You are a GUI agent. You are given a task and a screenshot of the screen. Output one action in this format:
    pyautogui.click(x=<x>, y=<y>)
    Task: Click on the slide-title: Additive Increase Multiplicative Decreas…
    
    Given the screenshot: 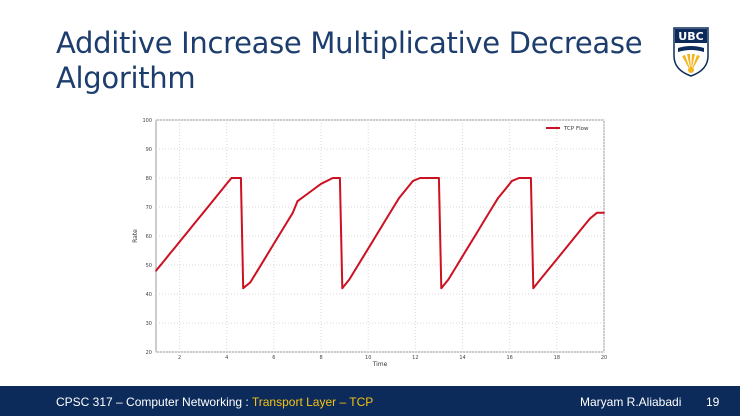 What is the action you would take?
    pyautogui.click(x=349, y=60)
    